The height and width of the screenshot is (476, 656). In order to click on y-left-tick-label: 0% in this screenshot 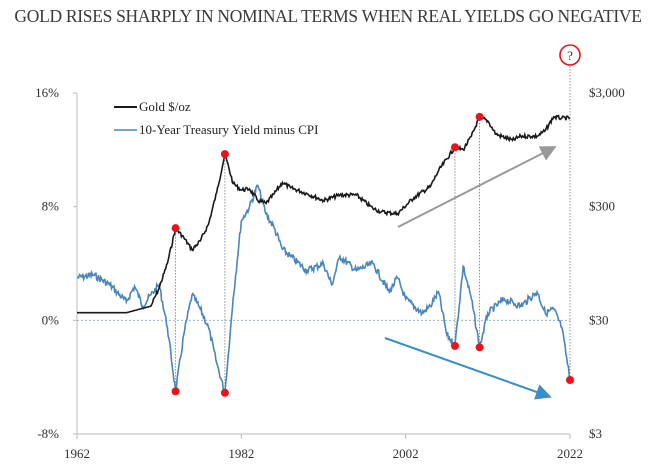, I will do `click(51, 319)`.